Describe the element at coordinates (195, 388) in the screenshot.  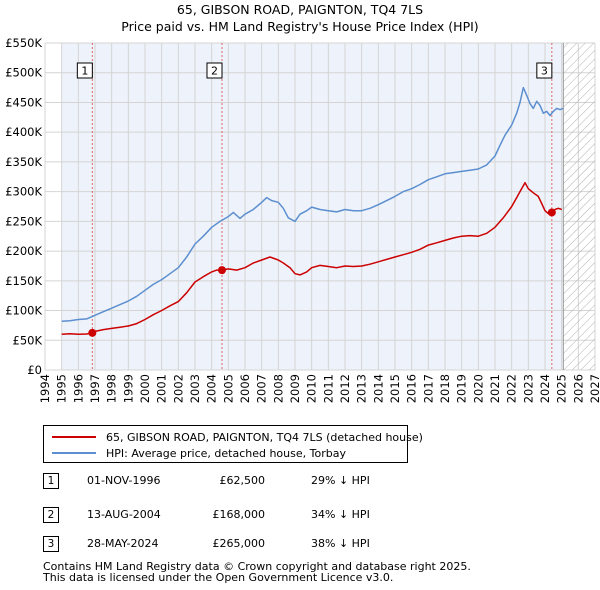
I see `x-tick-label: 2003` at that location.